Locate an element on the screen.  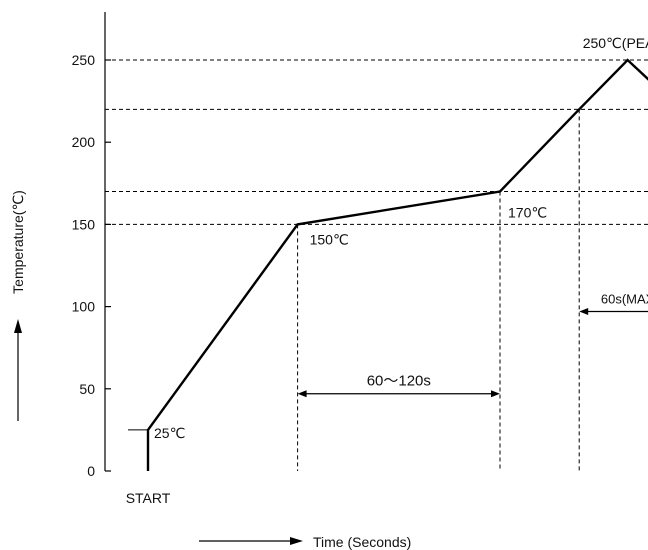
y-tick-label: 200 is located at coordinates (84, 142).